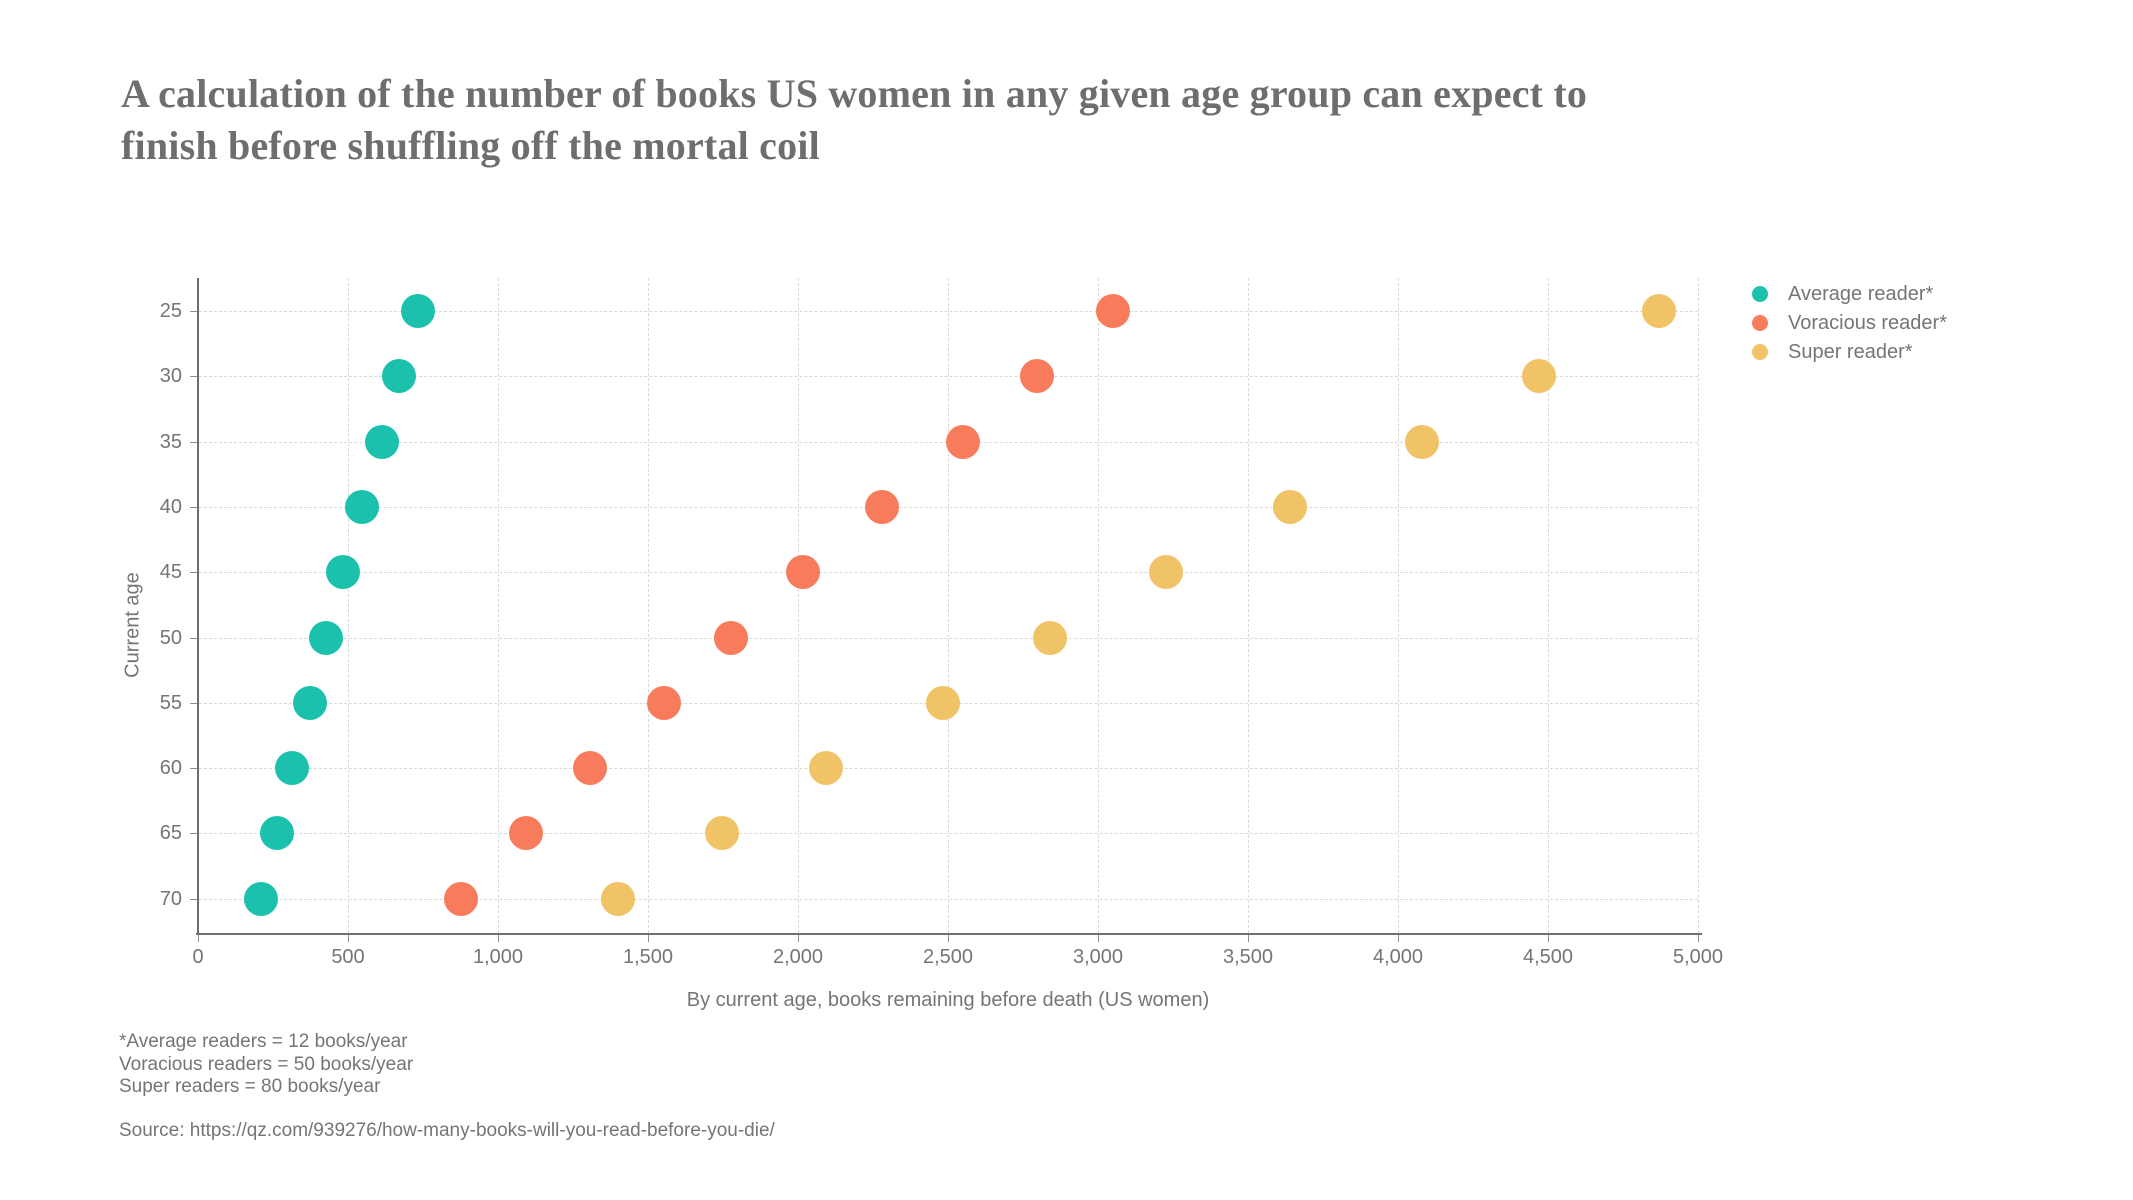 The image size is (2133, 1200). I want to click on footnote-voracious: Voracious readers = 50 books/year, so click(266, 1064).